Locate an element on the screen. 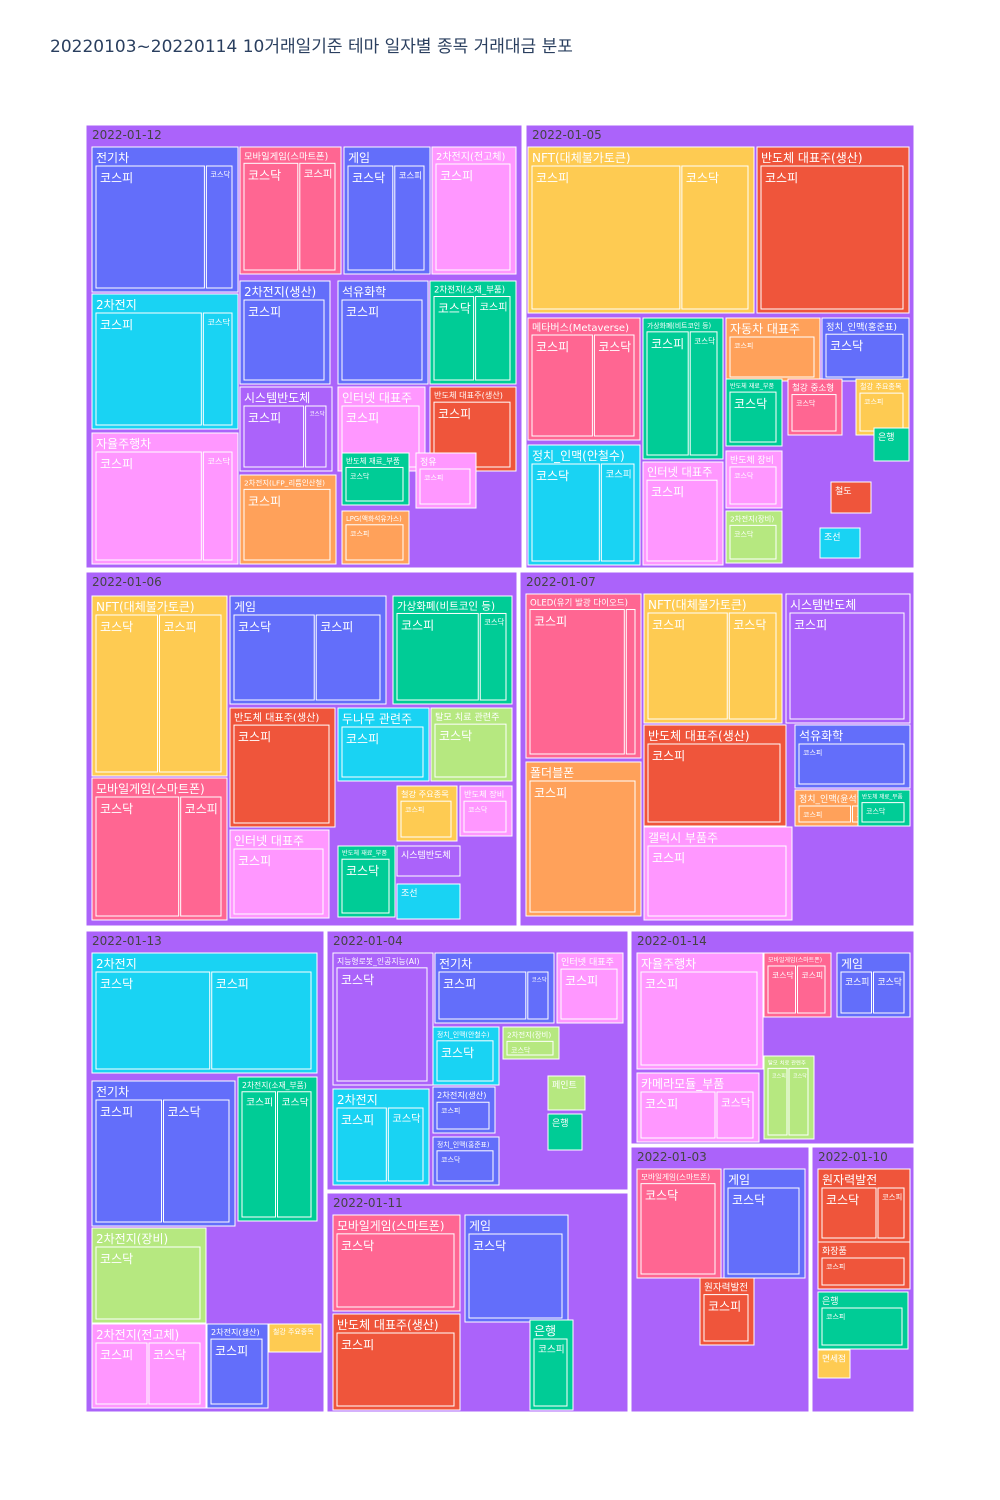 This screenshot has height=1500, width=1000. theme-tile-nft-대체불가토큰: NFT(대체불가토큰) 코스닥 코스피 is located at coordinates (159, 686).